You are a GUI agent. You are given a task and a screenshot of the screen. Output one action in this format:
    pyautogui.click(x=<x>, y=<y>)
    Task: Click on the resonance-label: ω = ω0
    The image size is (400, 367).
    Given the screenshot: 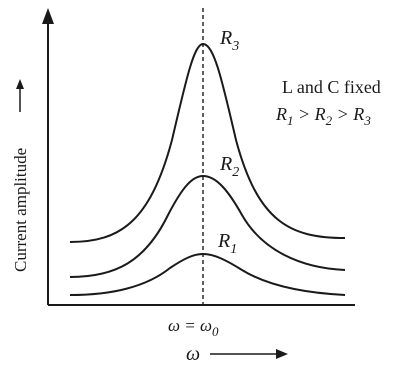 What is the action you would take?
    pyautogui.click(x=193, y=327)
    